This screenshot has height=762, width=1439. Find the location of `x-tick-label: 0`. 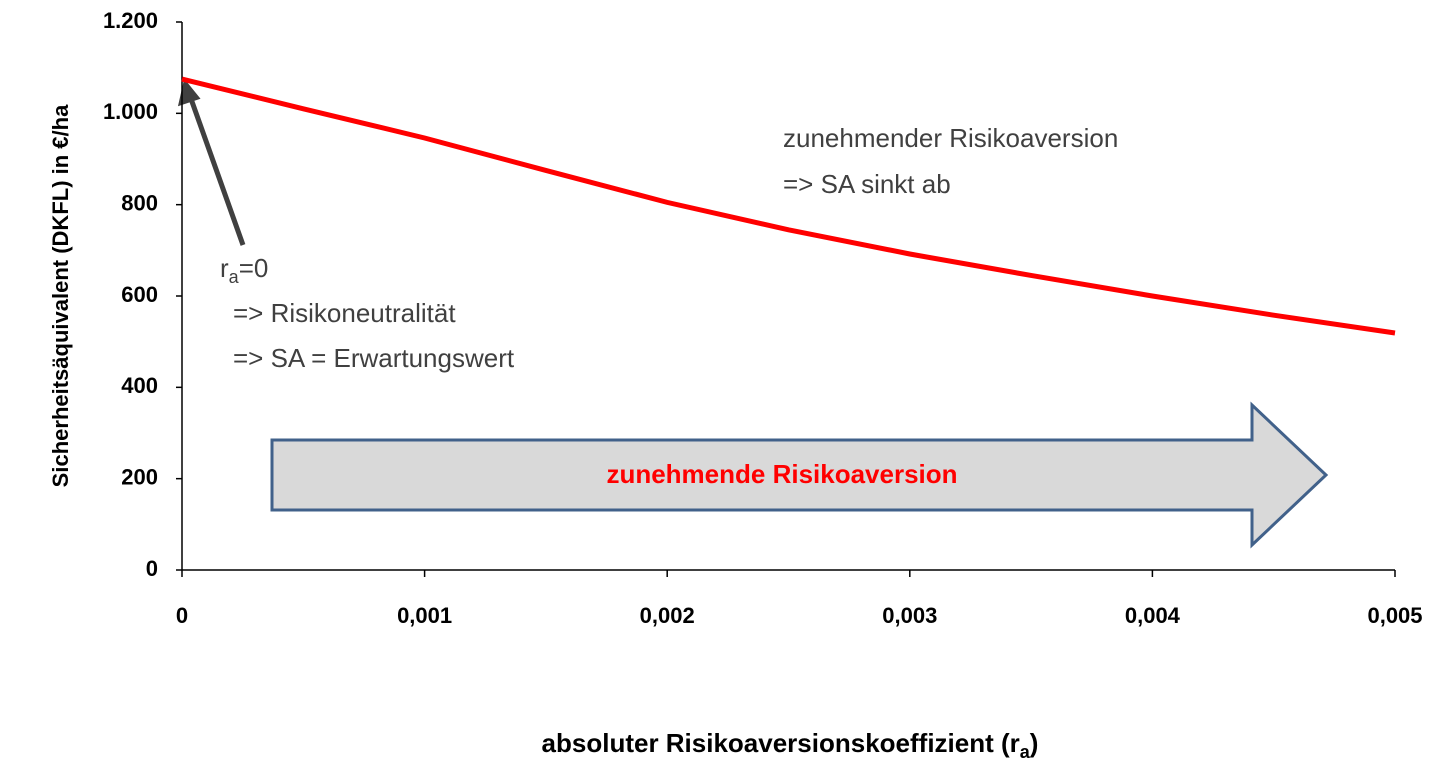

x-tick-label: 0 is located at coordinates (182, 615).